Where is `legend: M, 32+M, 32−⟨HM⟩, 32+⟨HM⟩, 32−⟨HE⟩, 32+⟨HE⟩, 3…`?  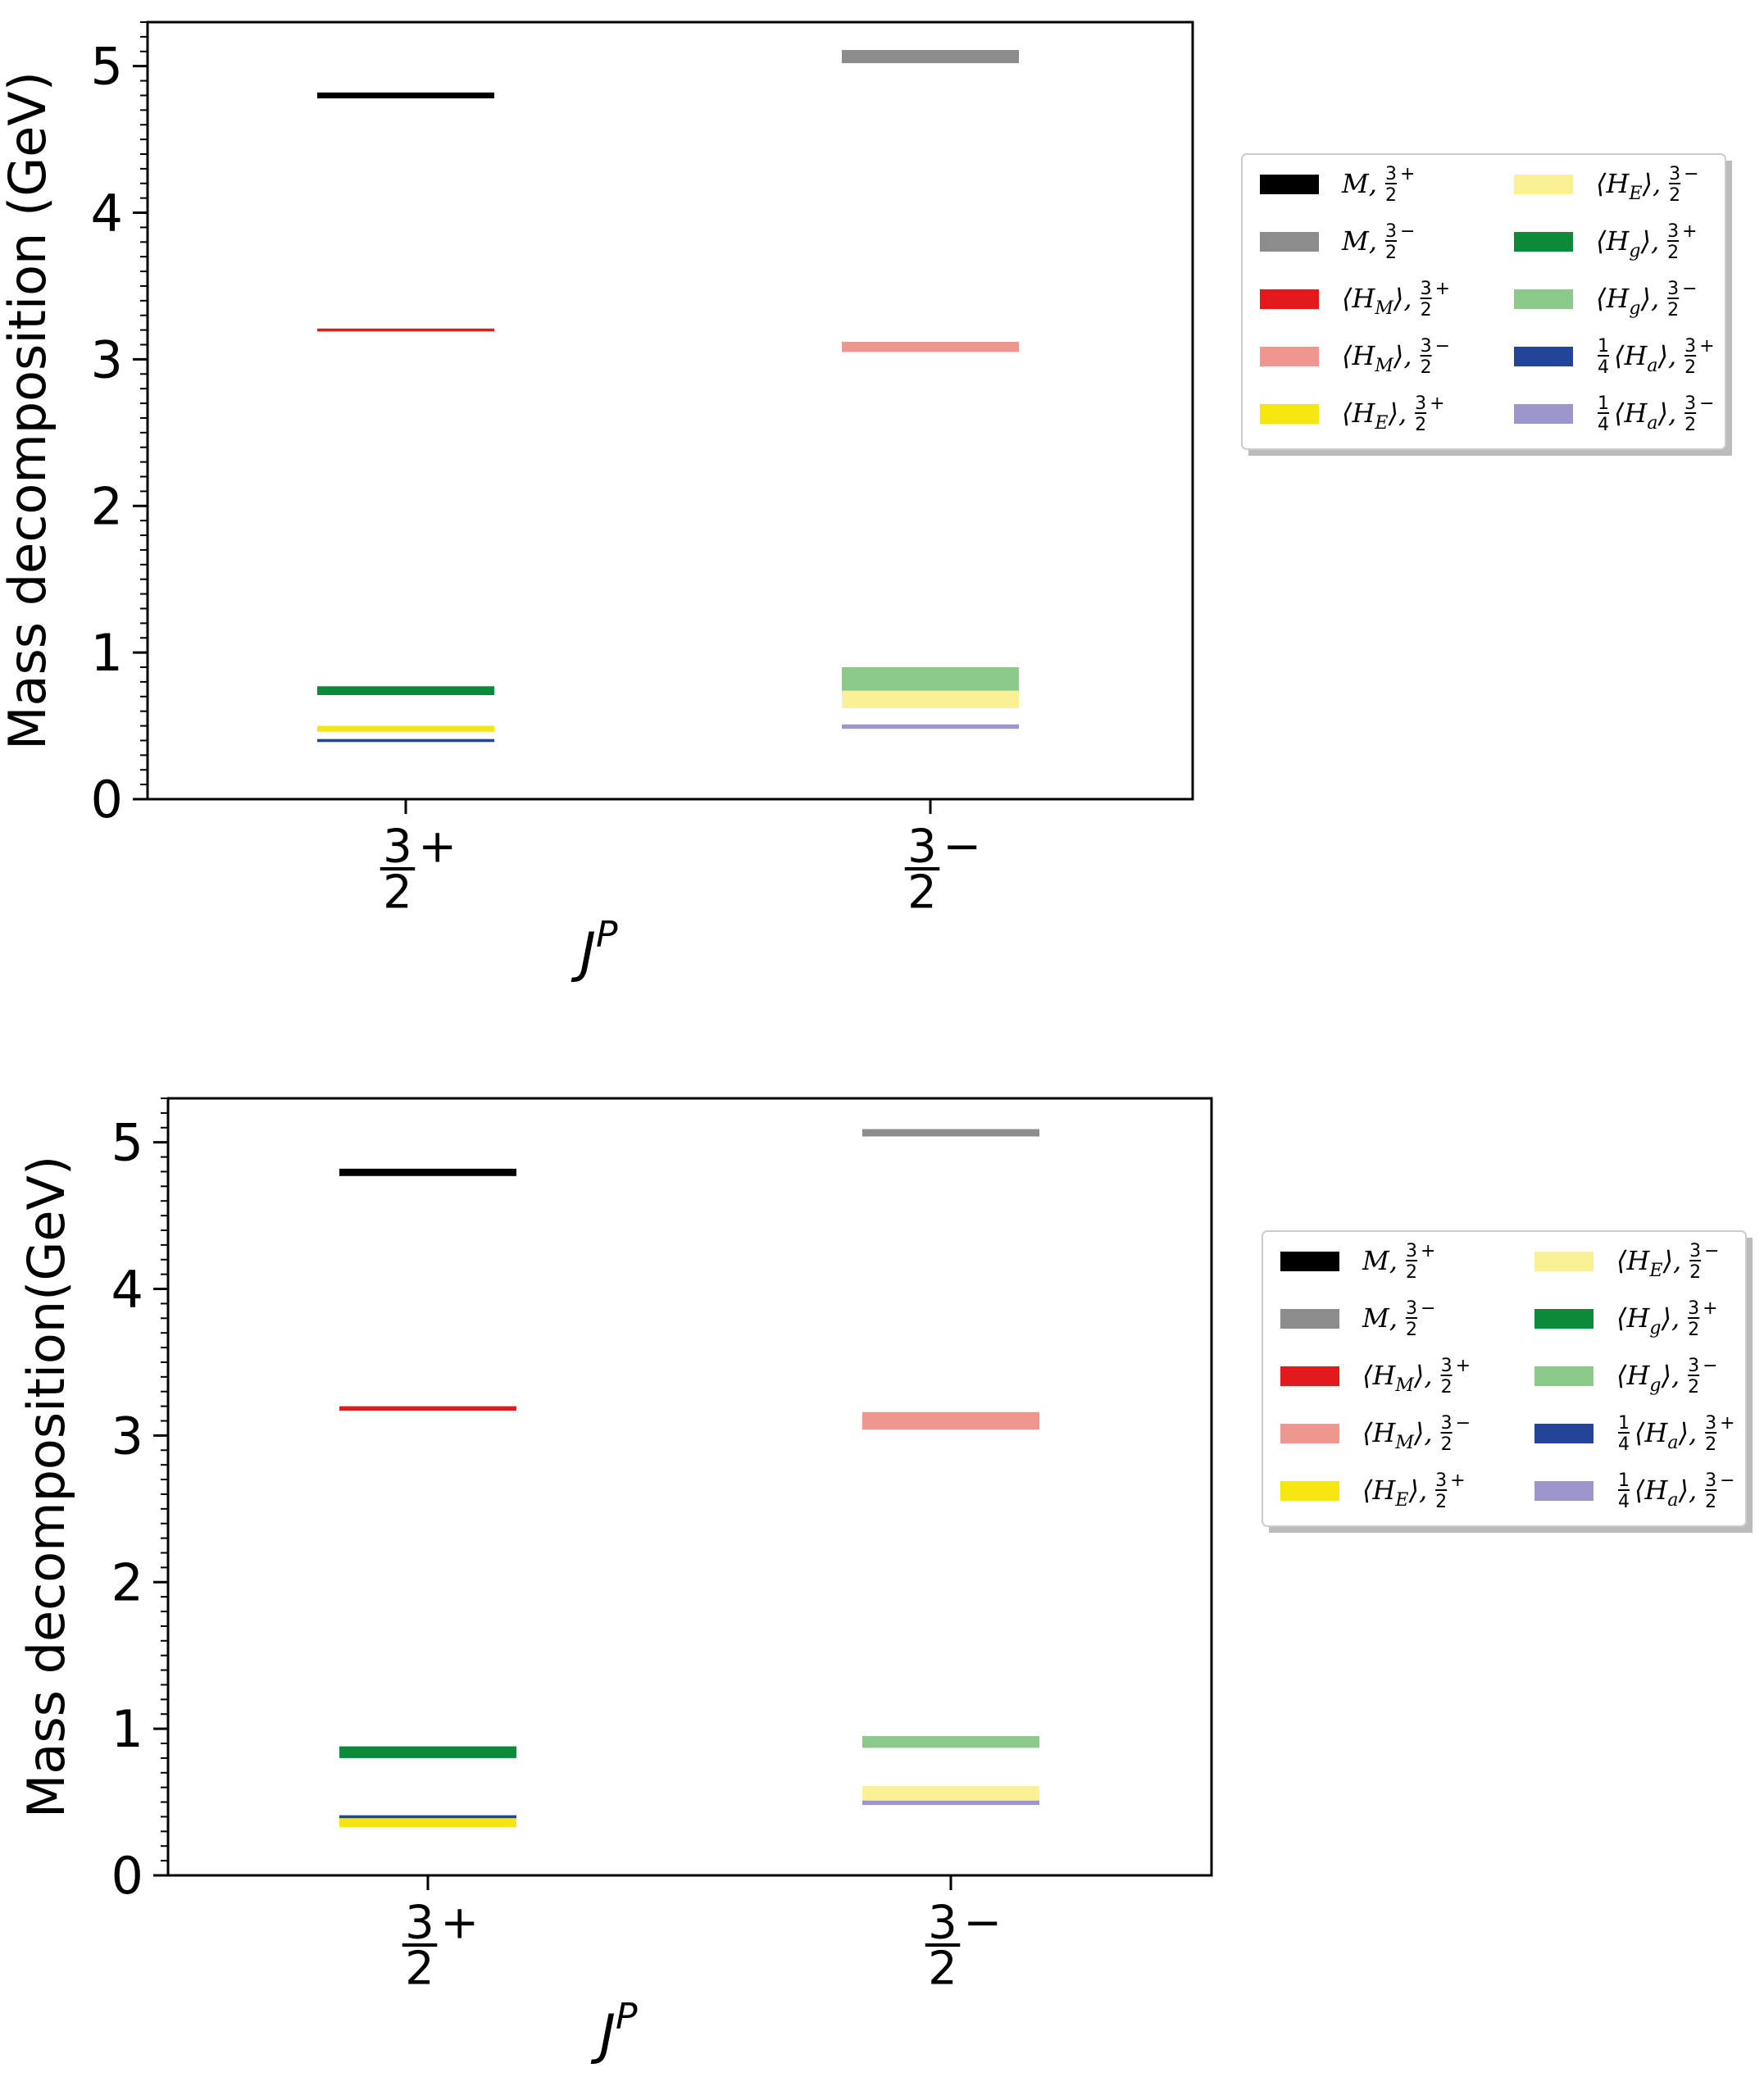
legend: M, 32+M, 32−⟨HM⟩, 32+⟨HM⟩, 32−⟨HE⟩, 32+⟨HE⟩, 3… is located at coordinates (1507, 1381).